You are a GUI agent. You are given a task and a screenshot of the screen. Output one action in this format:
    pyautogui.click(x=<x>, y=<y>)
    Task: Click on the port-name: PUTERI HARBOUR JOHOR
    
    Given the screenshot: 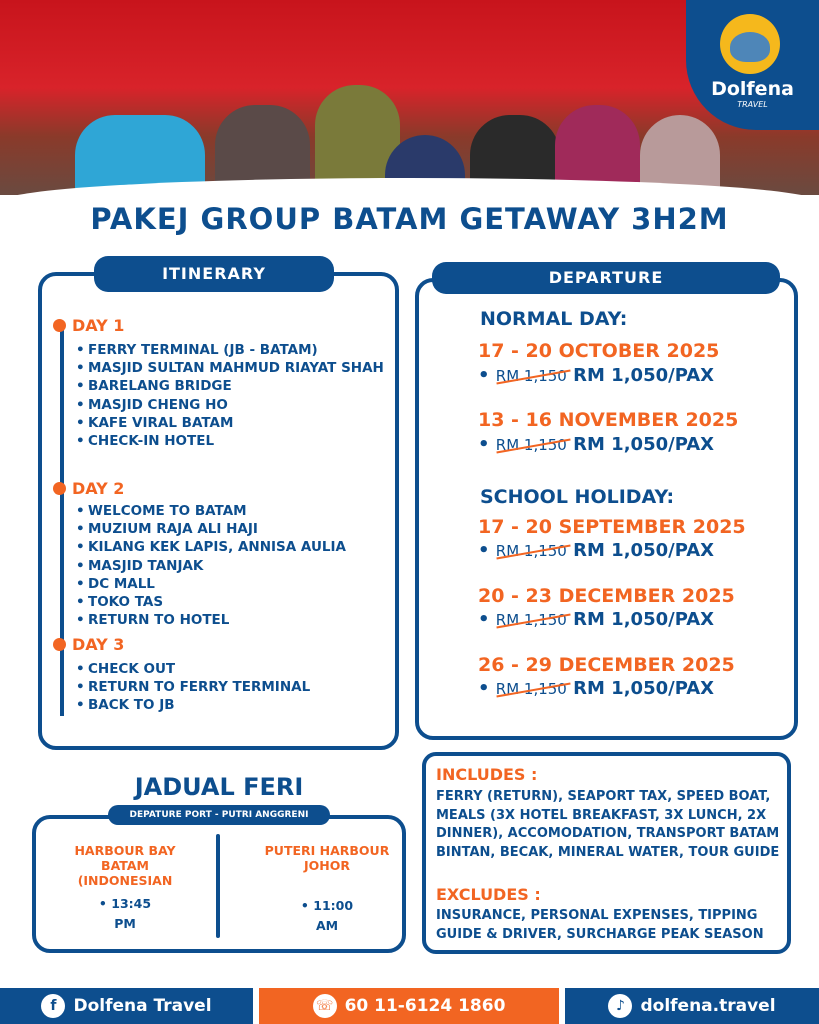 What is the action you would take?
    pyautogui.click(x=327, y=858)
    